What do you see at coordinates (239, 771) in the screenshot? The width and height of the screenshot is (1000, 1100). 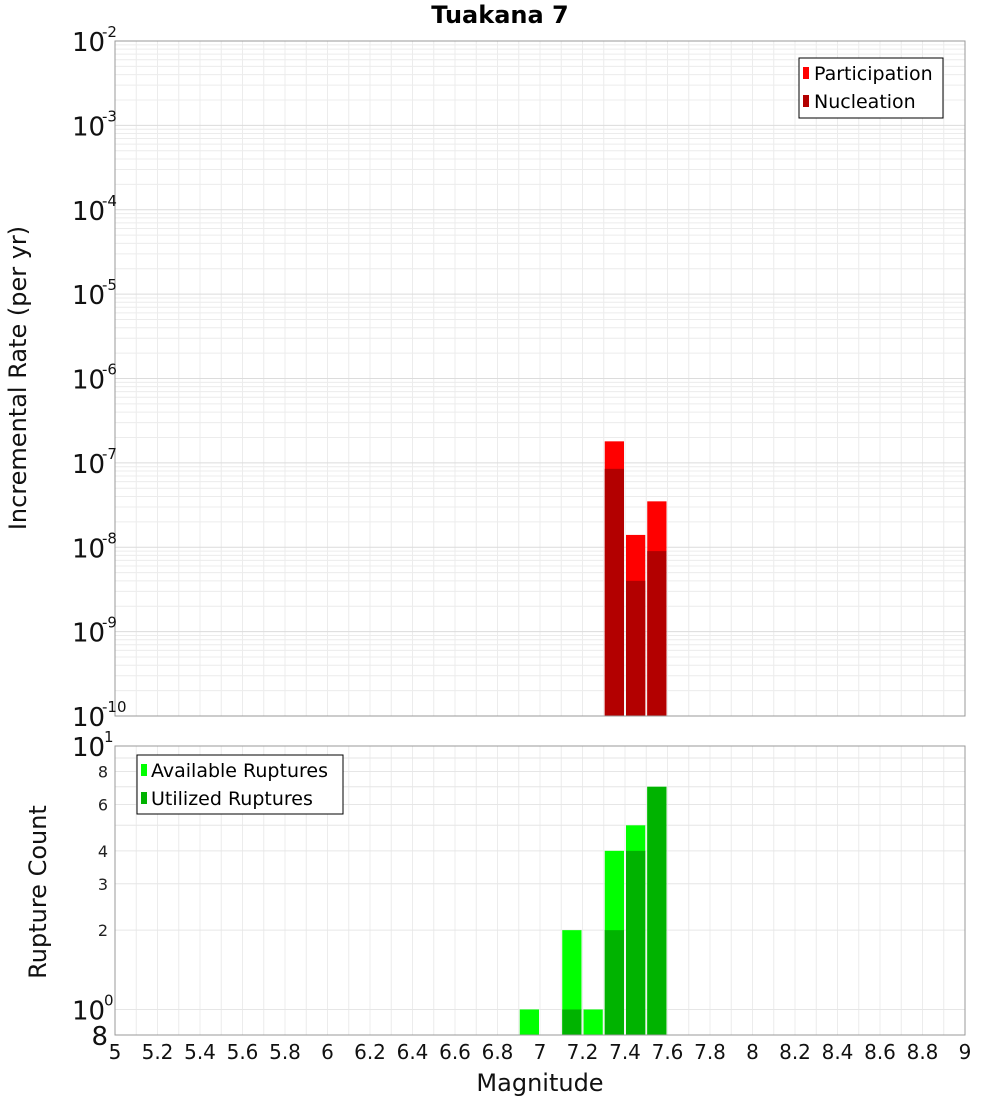 I see `available-legend-label: Available Ruptures` at bounding box center [239, 771].